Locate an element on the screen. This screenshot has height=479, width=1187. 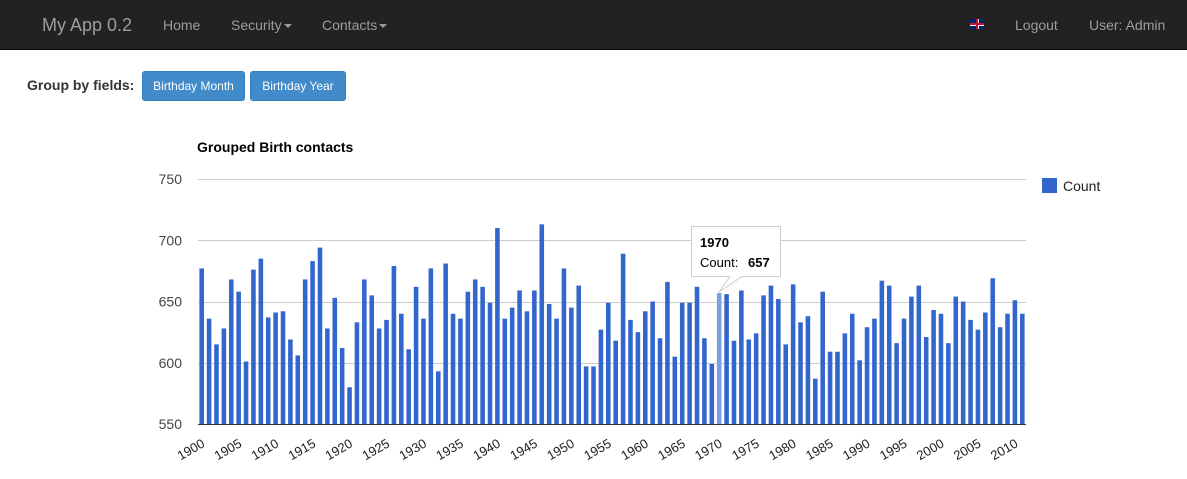
bar-1935 is located at coordinates (460, 371).